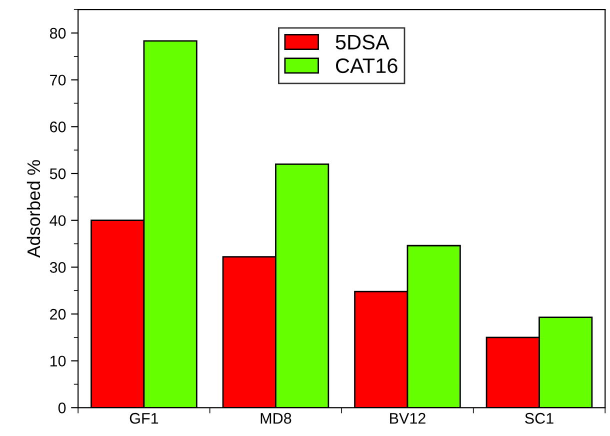 The image size is (610, 436). Describe the element at coordinates (58, 361) in the screenshot. I see `y-tick-label: 10` at that location.